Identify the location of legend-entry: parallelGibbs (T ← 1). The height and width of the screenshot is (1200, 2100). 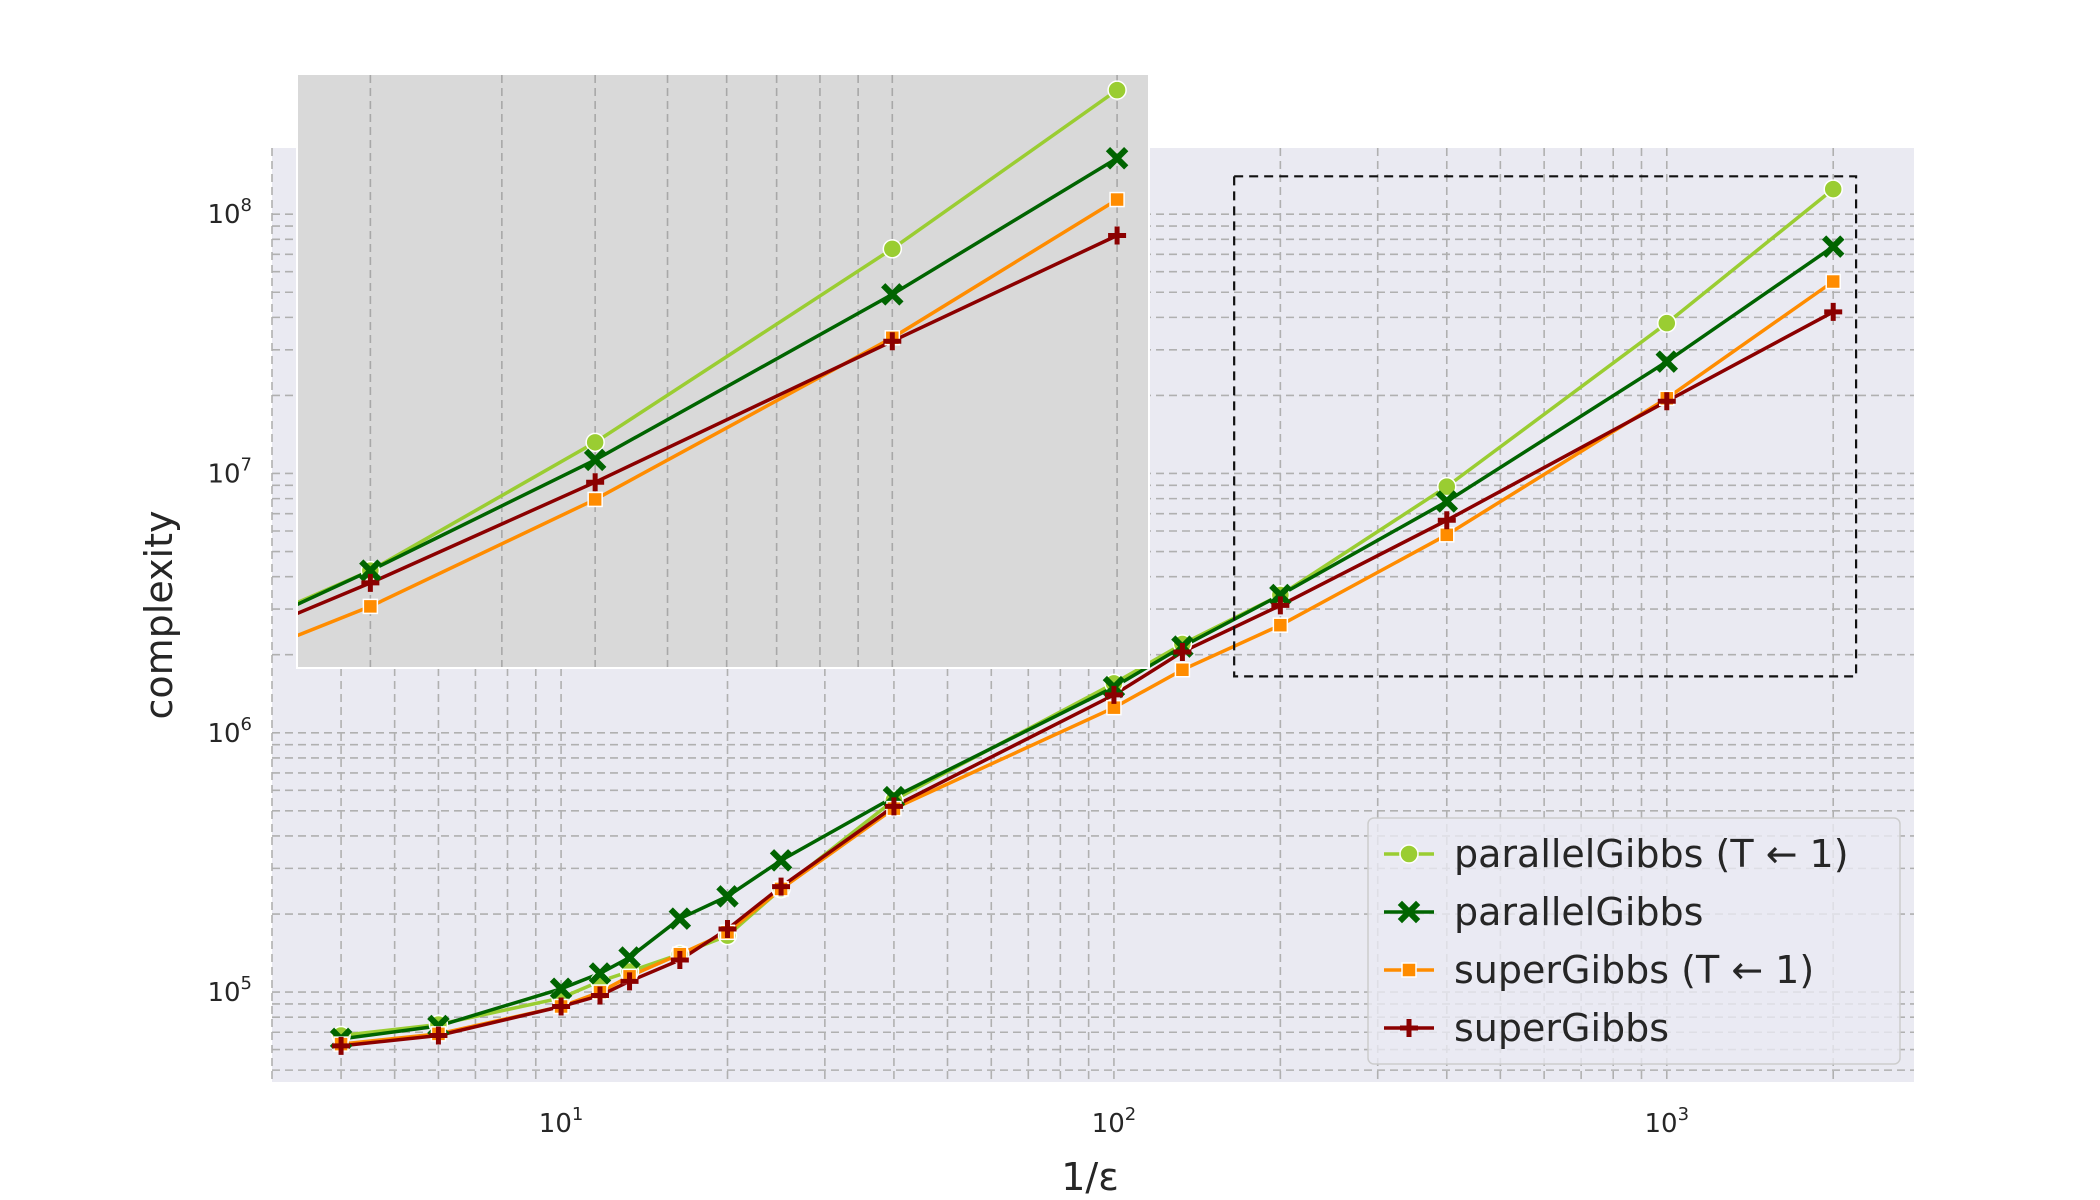
(1616, 854).